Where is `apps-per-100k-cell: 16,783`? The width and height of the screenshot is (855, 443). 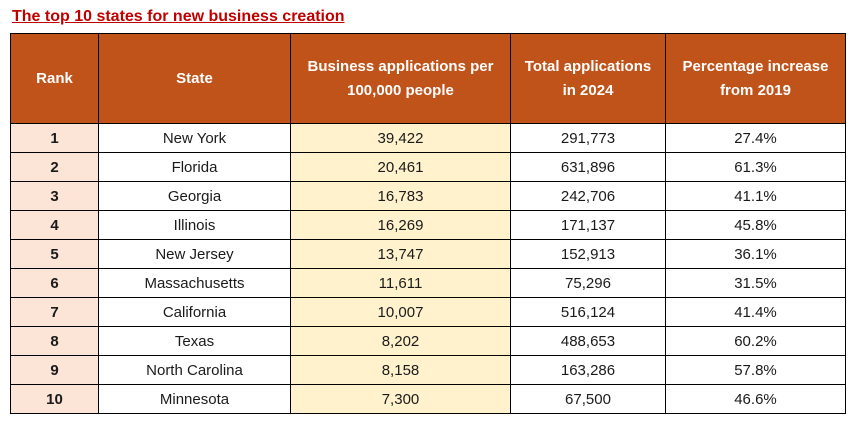
apps-per-100k-cell: 16,783 is located at coordinates (400, 196).